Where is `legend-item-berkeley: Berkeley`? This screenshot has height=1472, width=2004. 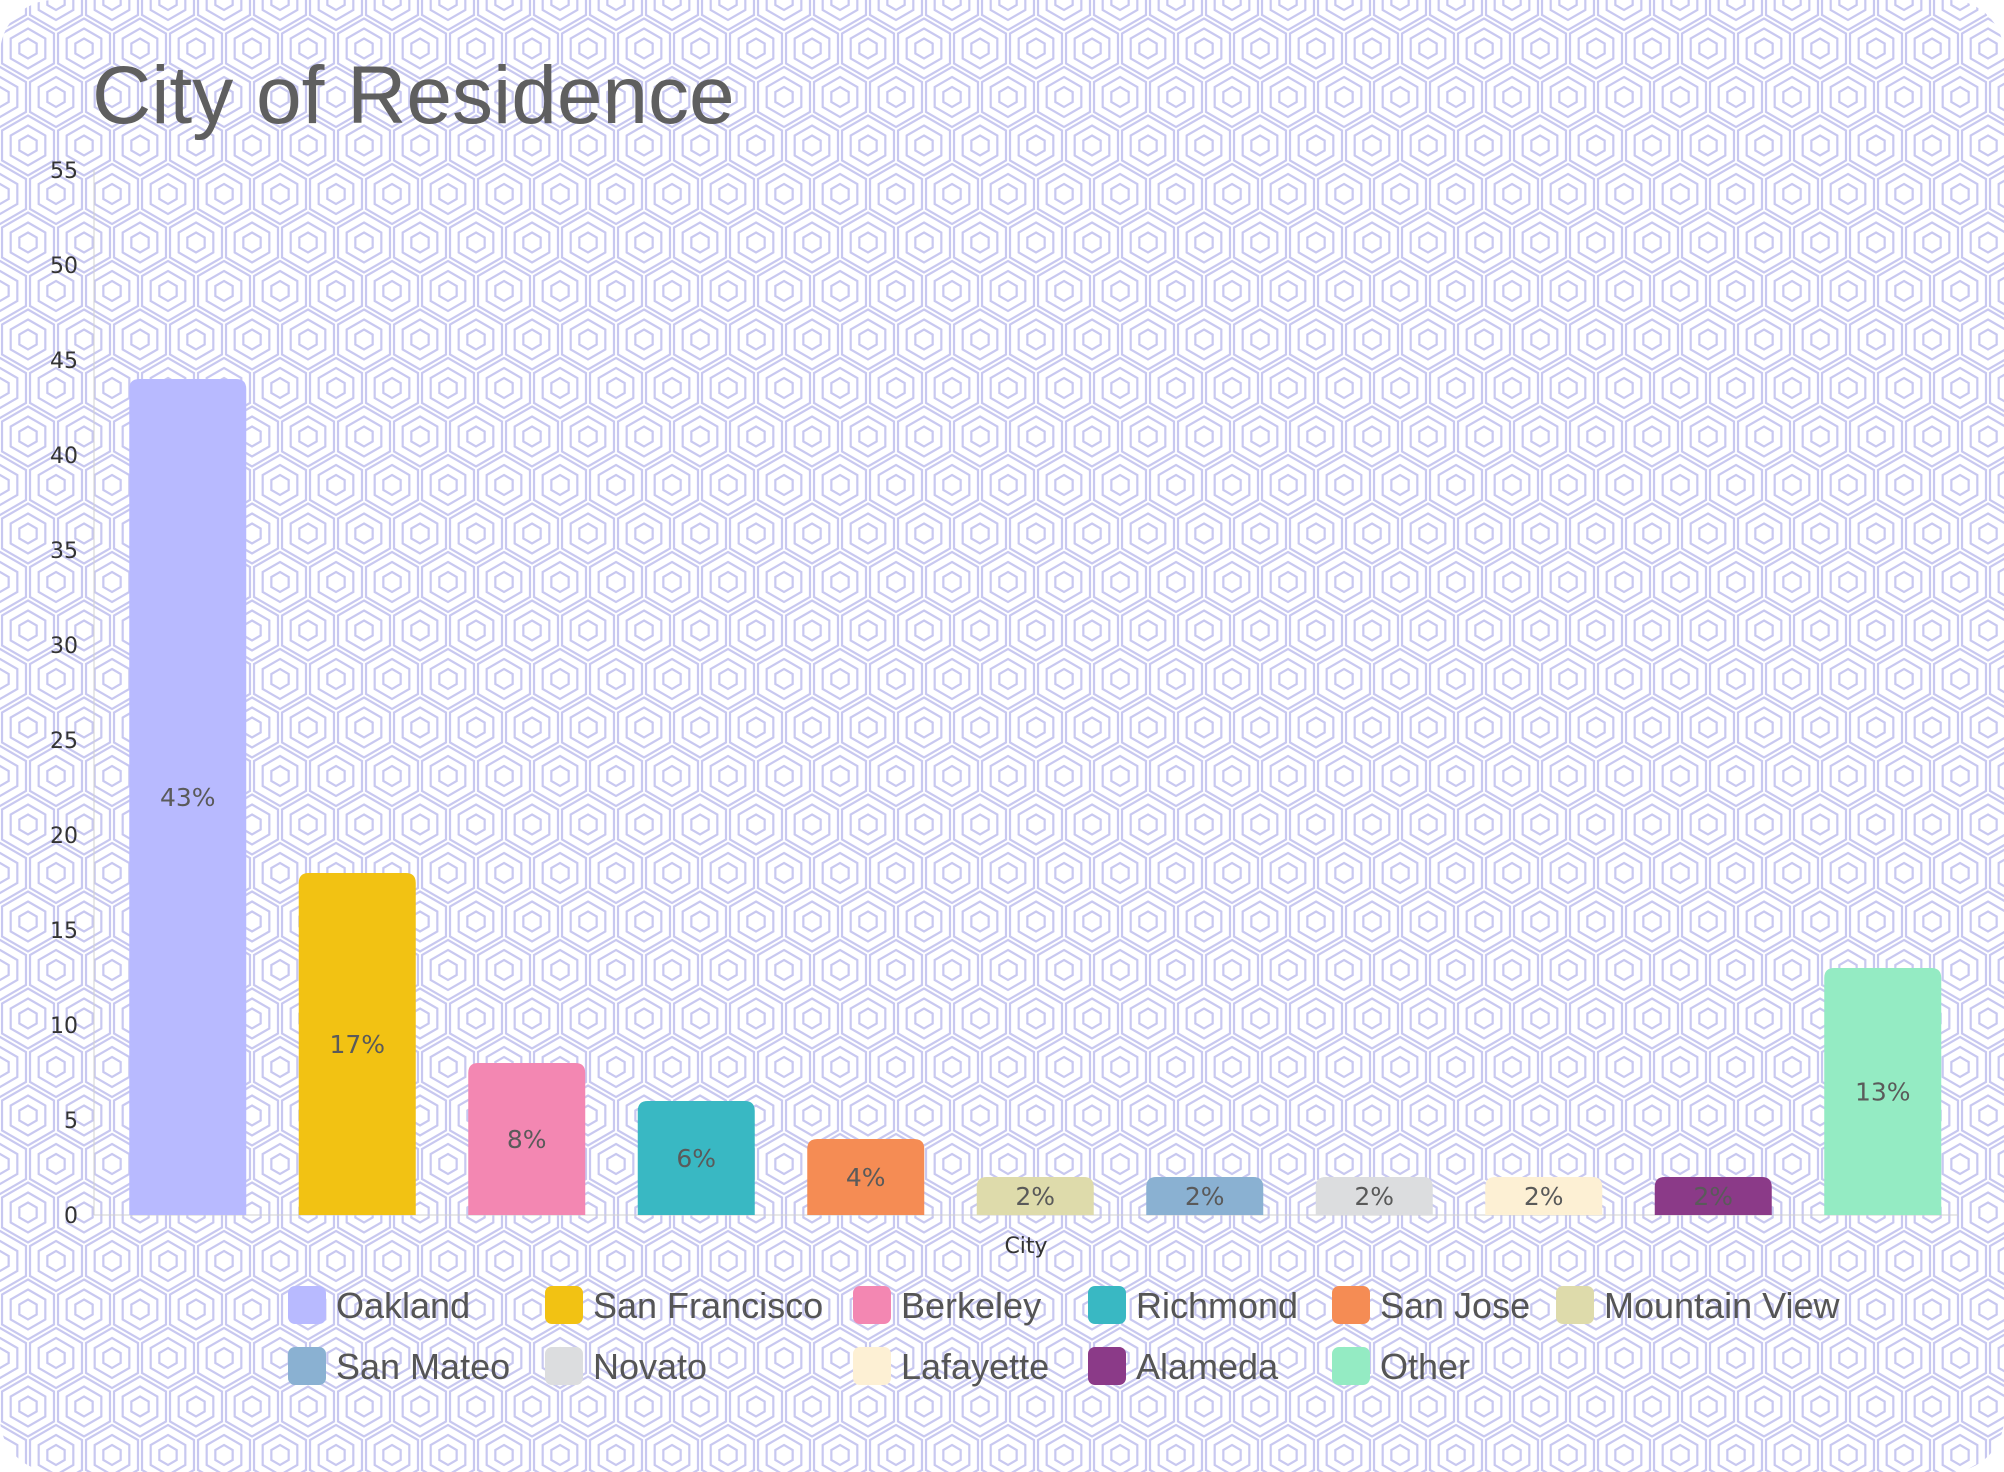 legend-item-berkeley: Berkeley is located at coordinates (947, 1305).